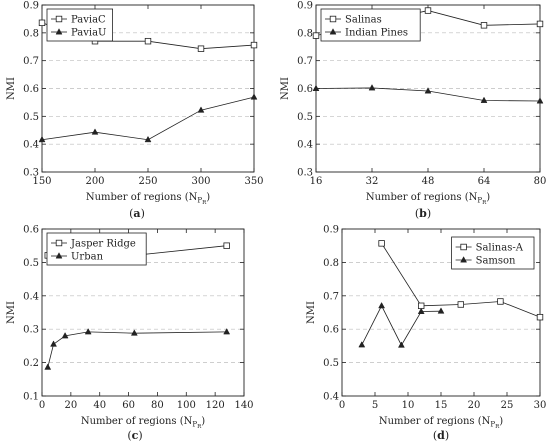 This screenshot has width=550, height=446. I want to click on legend: Jasper Ridge Urban, so click(96, 249).